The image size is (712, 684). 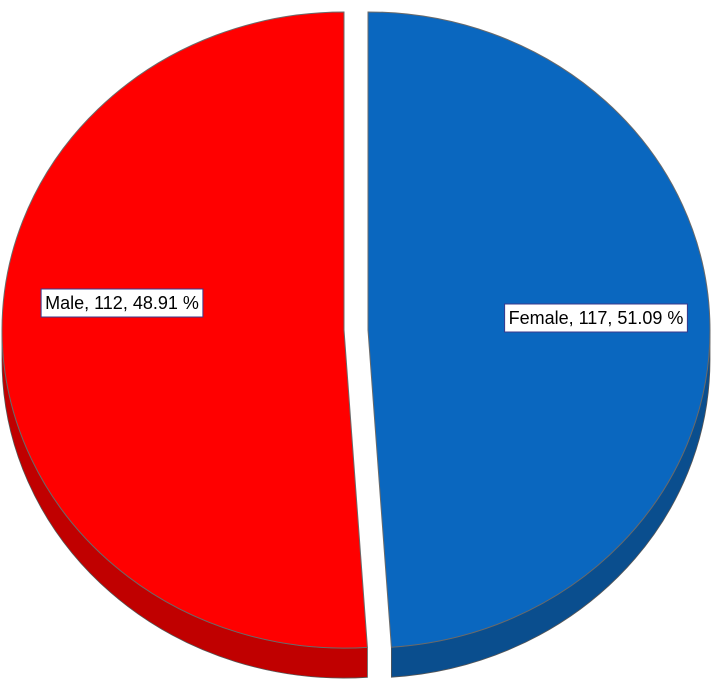 I want to click on data-label-female: Female, 117, 51.09 %, so click(x=596, y=318).